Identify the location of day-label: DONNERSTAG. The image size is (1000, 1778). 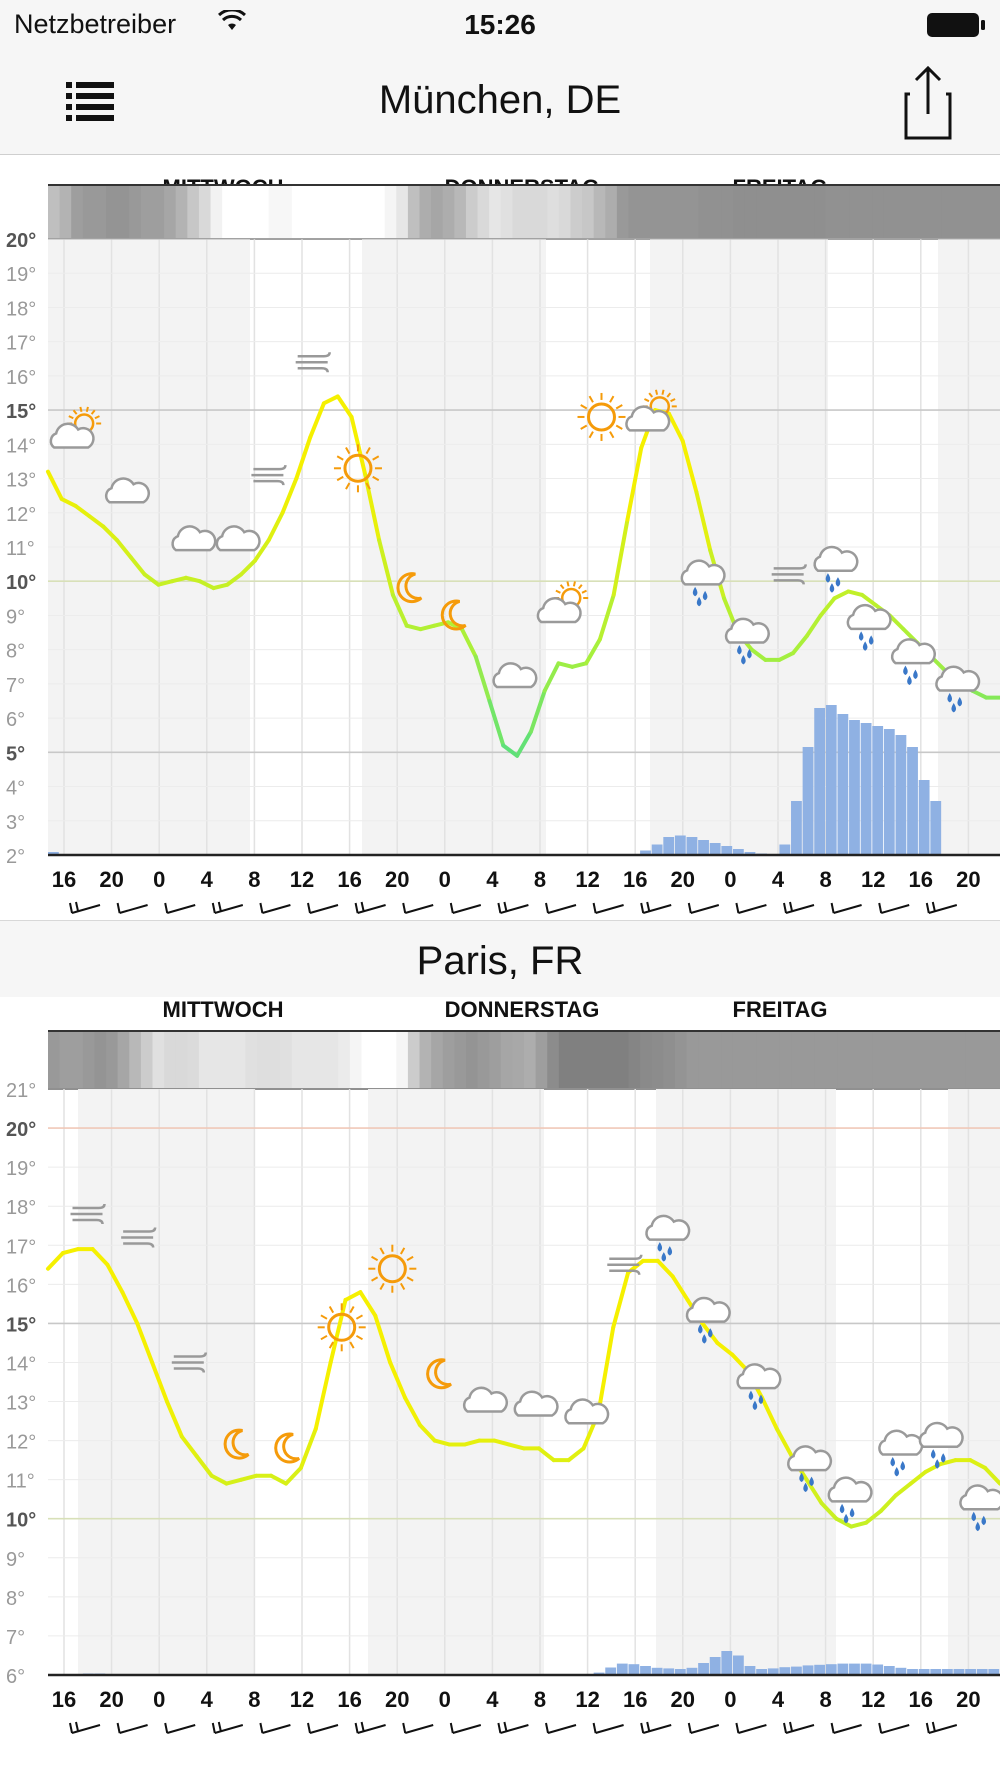
(522, 1009).